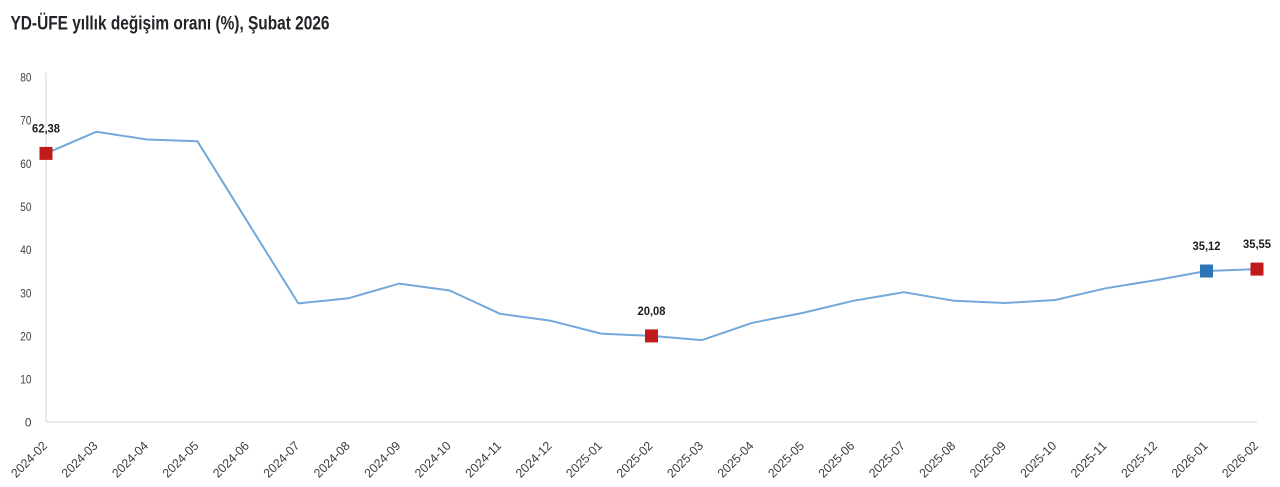 Image resolution: width=1280 pixels, height=487 pixels. I want to click on svg-text: 30, so click(25, 293).